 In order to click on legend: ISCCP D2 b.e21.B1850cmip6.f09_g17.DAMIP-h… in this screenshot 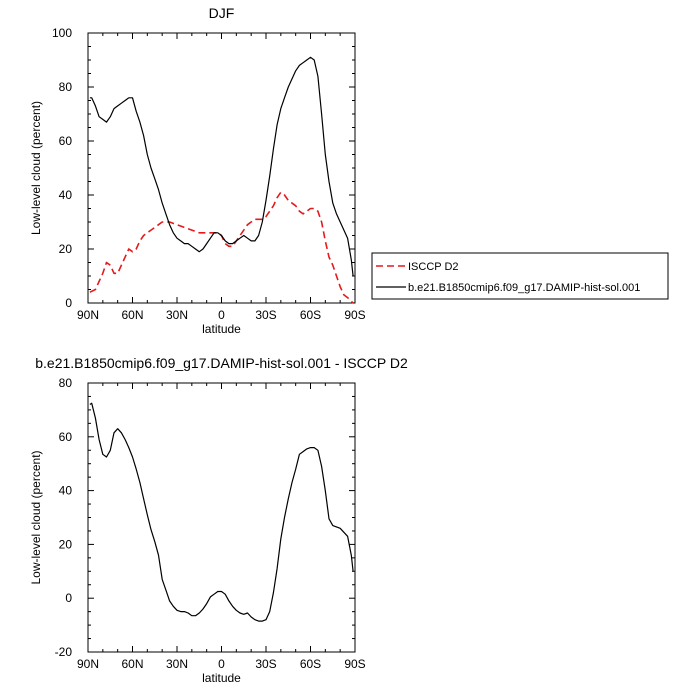, I will do `click(520, 276)`.